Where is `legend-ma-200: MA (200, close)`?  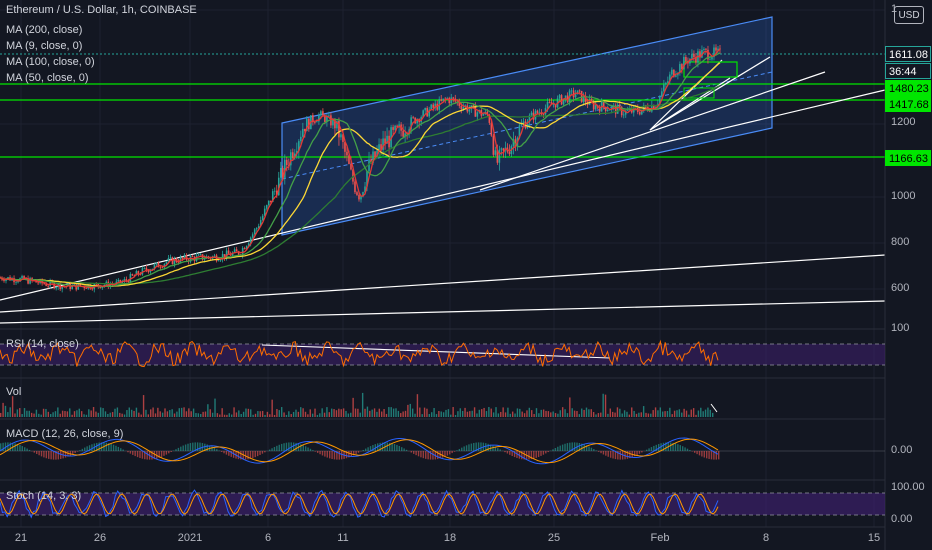
legend-ma-200: MA (200, close) is located at coordinates (44, 30).